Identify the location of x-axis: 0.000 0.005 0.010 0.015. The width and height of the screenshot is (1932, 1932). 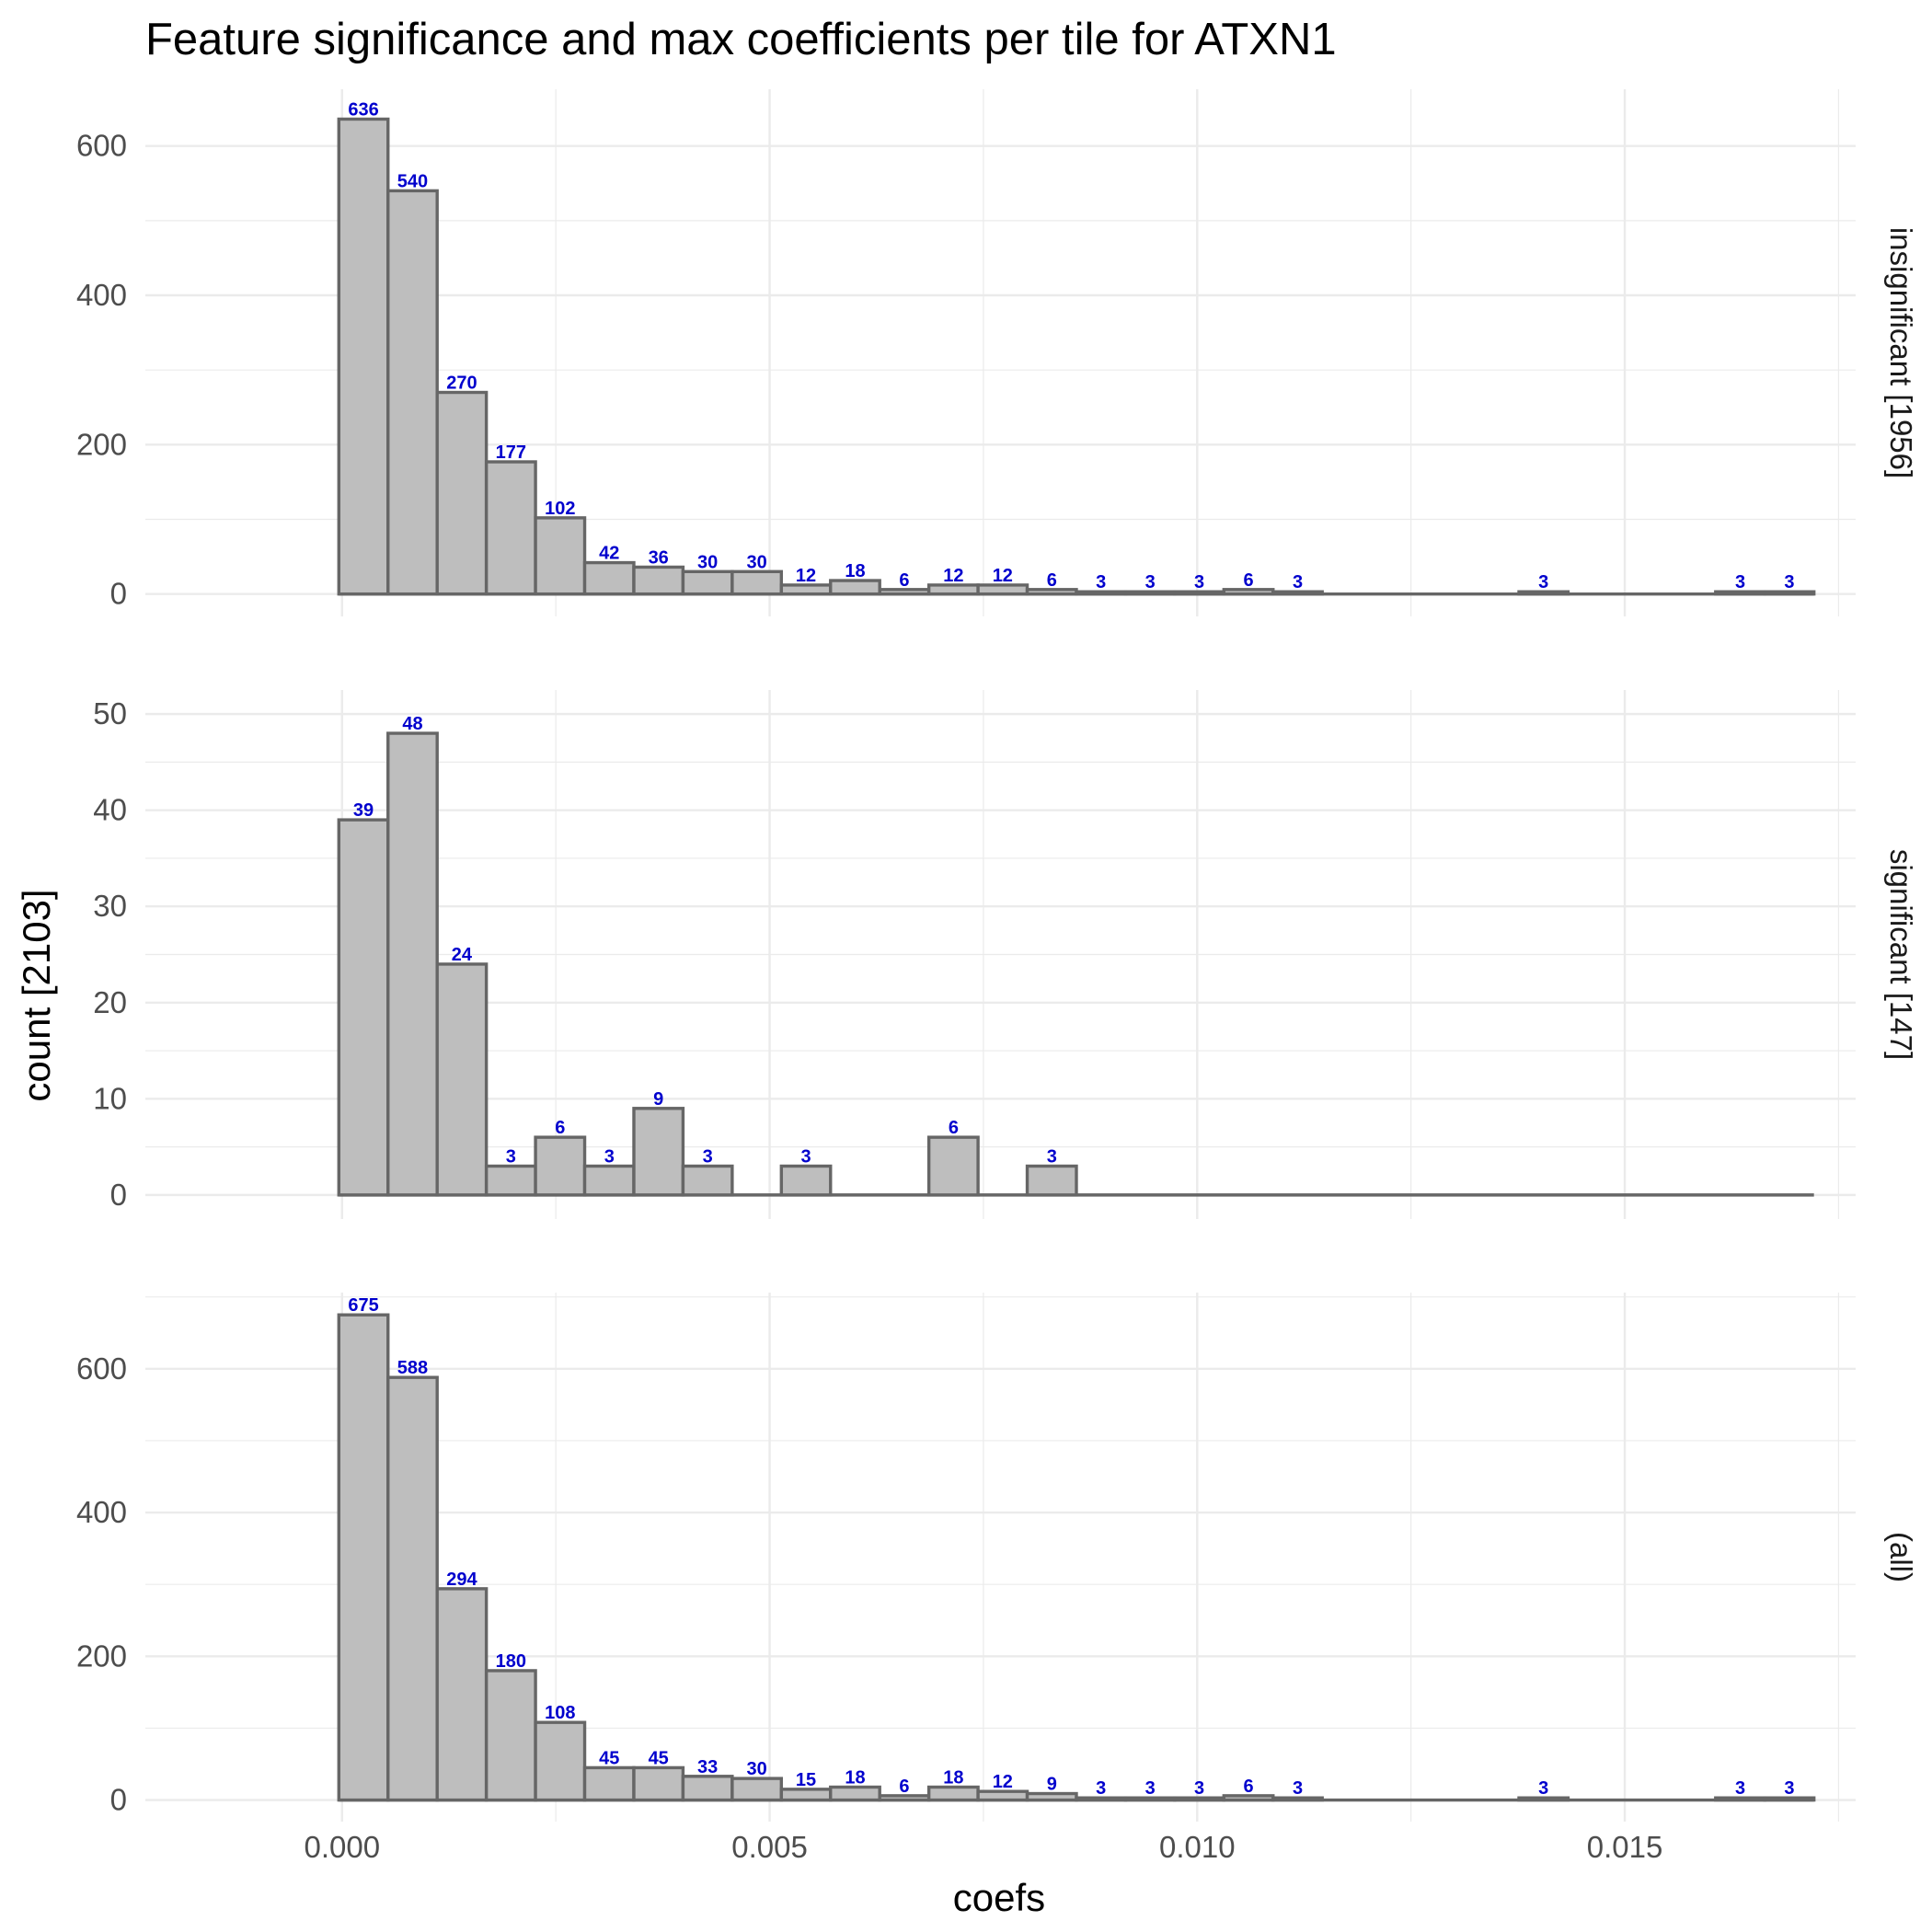
(983, 1847).